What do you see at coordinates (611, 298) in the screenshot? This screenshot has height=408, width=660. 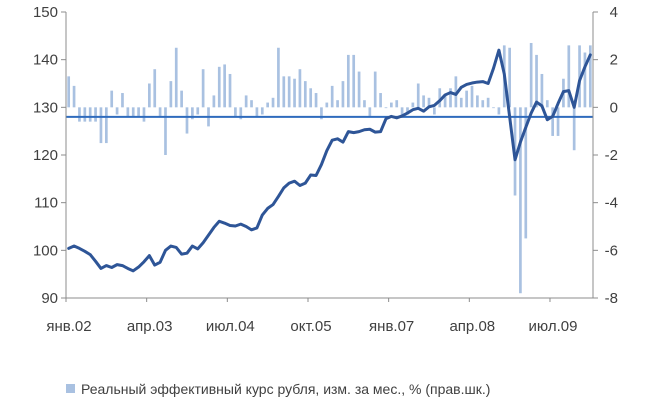 I see `right-tick-label: -8` at bounding box center [611, 298].